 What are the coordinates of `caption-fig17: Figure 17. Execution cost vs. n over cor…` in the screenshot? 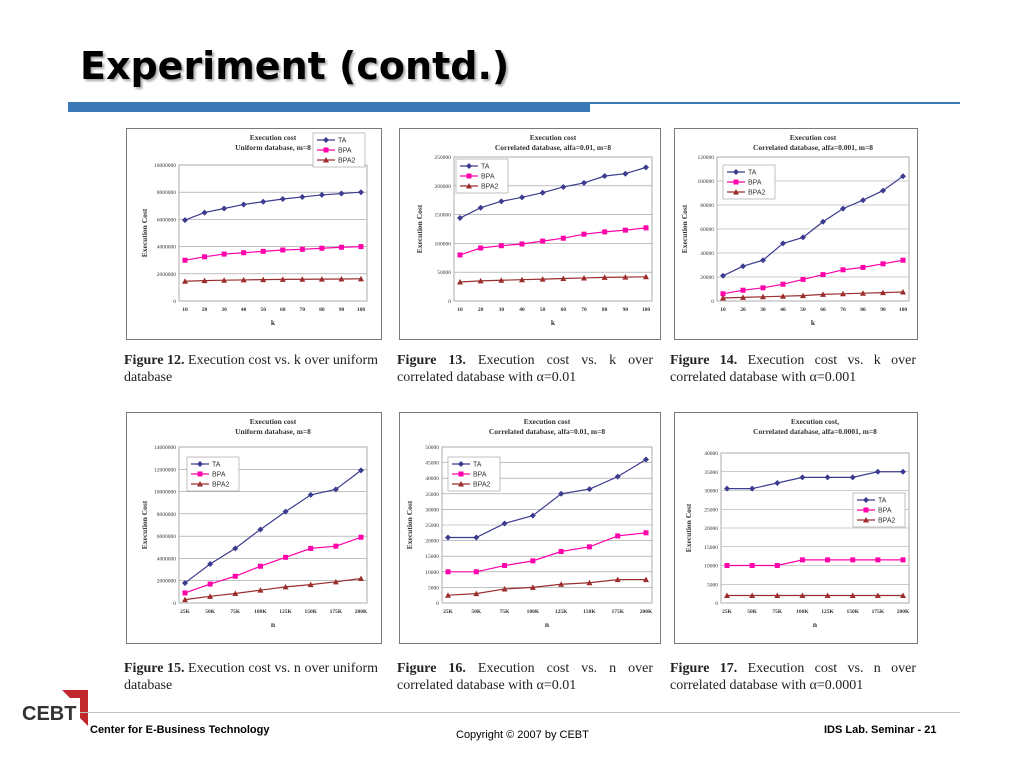 It's located at (793, 677).